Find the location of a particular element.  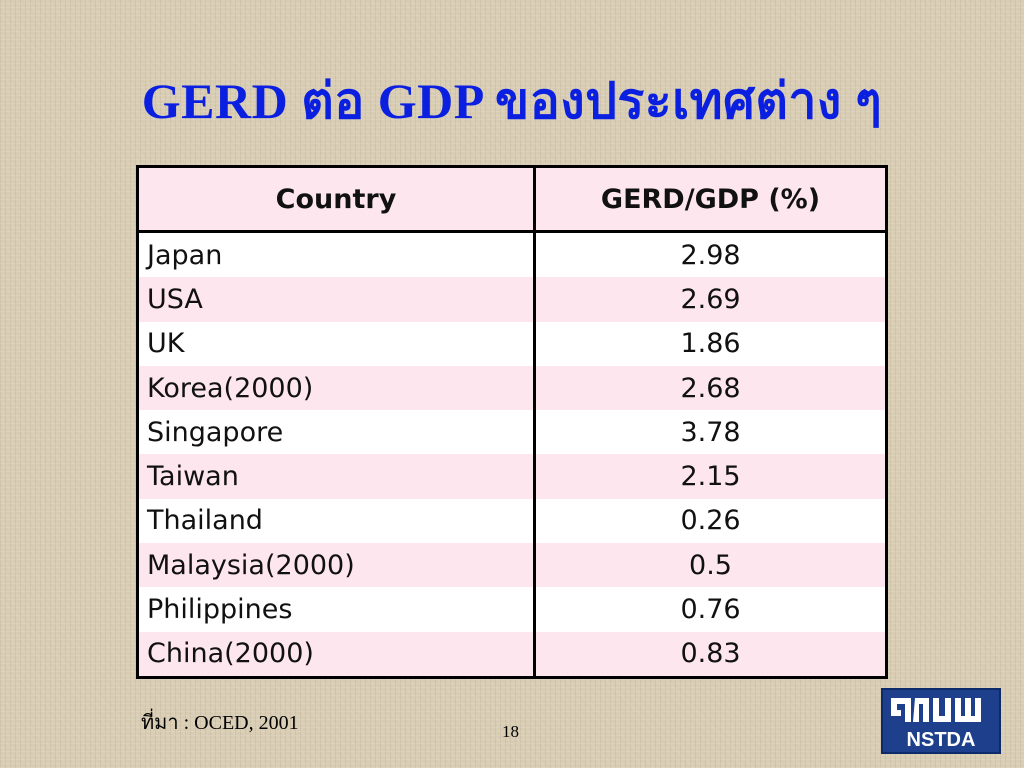

country-cell: China(2000) is located at coordinates (337, 653).